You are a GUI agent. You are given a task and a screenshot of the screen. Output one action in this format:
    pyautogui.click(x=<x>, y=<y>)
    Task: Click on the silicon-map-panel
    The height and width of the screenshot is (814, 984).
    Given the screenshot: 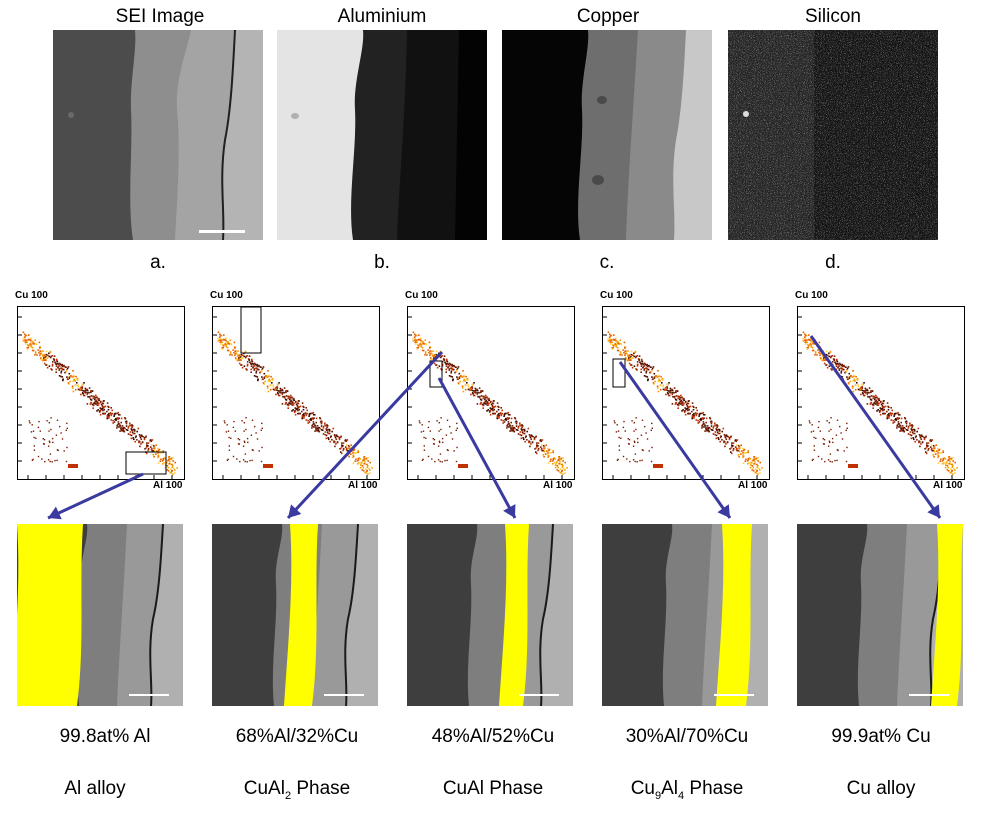 What is the action you would take?
    pyautogui.click(x=833, y=135)
    